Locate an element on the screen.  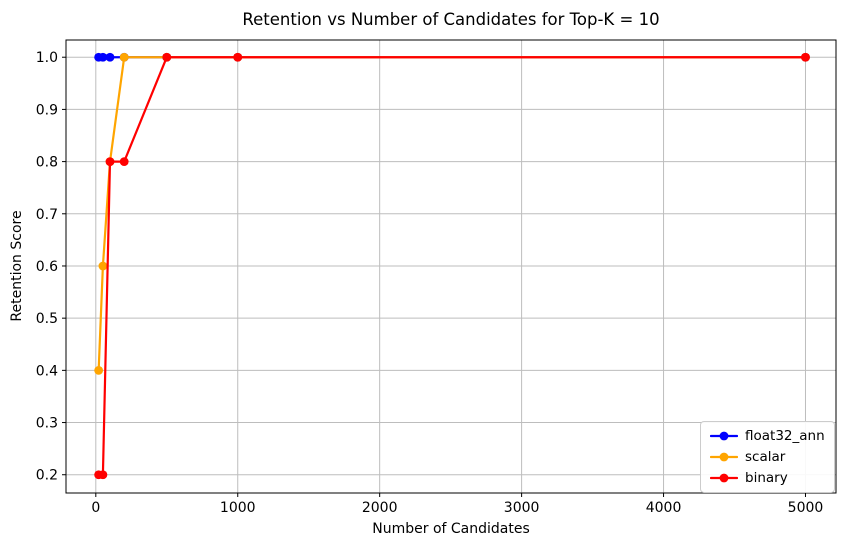
x-tick-label: 1000 is located at coordinates (238, 508).